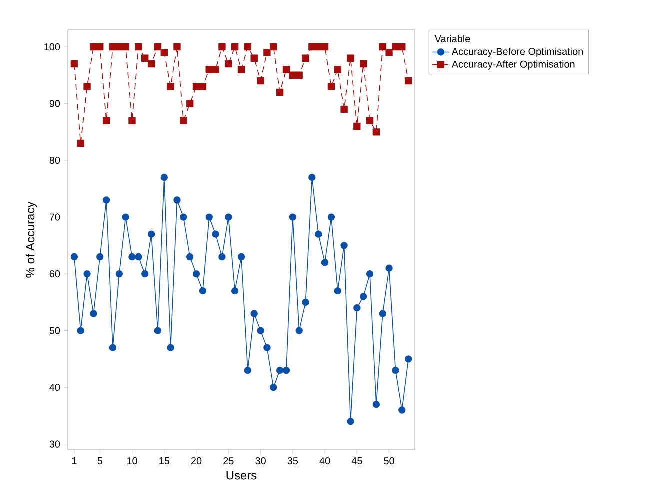 The width and height of the screenshot is (669, 500). Describe the element at coordinates (55, 388) in the screenshot. I see `y-tick-label: 40` at that location.